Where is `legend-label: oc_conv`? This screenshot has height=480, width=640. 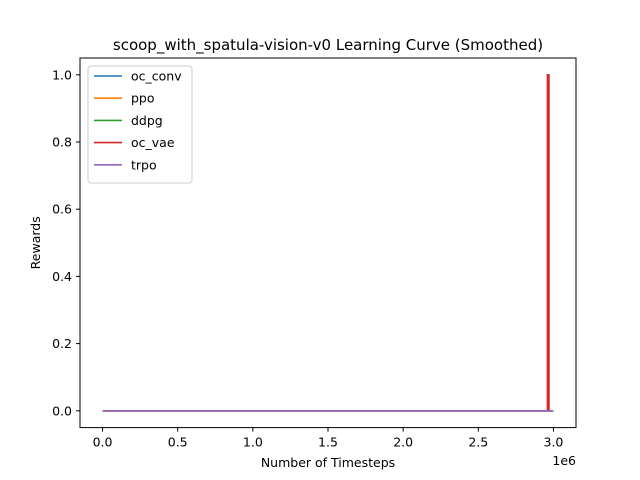 legend-label: oc_conv is located at coordinates (156, 76).